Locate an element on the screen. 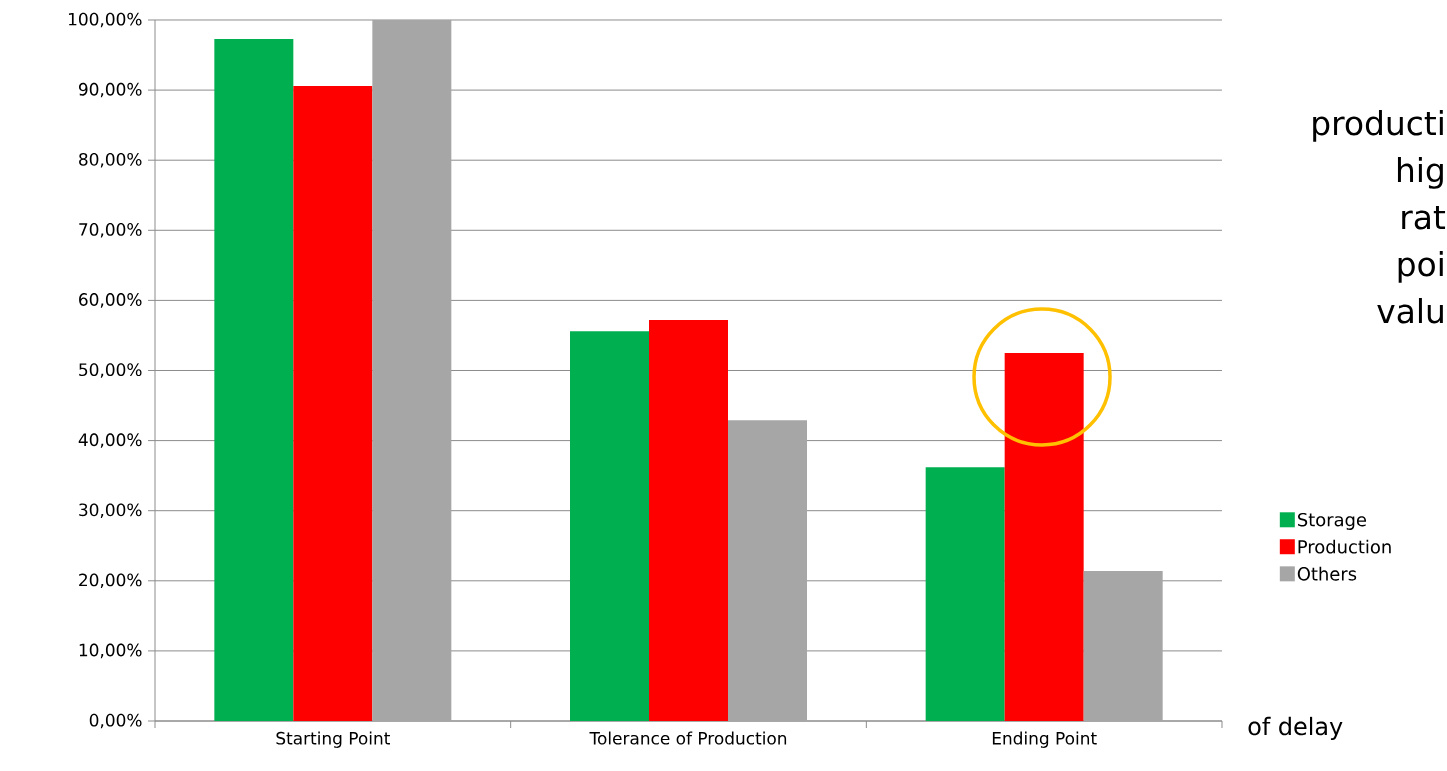  y-tick-label: 20,00% is located at coordinates (110, 581).